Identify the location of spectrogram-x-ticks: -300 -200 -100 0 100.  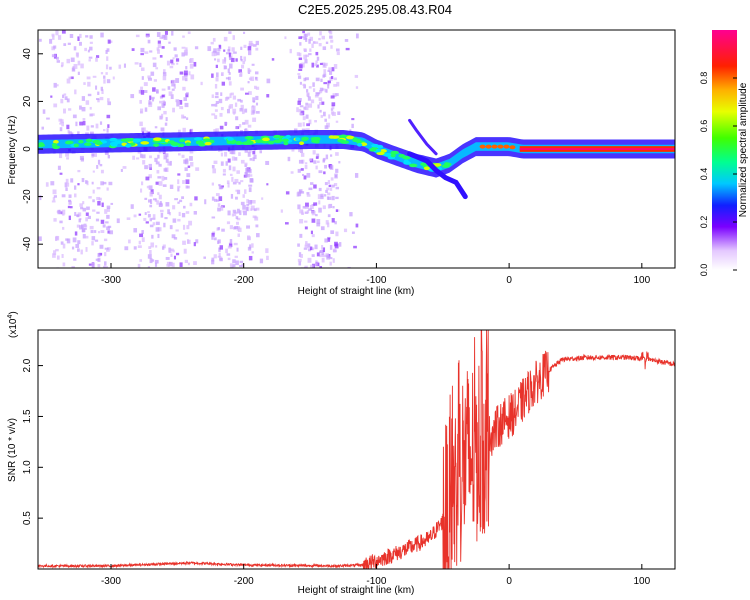
(376, 274).